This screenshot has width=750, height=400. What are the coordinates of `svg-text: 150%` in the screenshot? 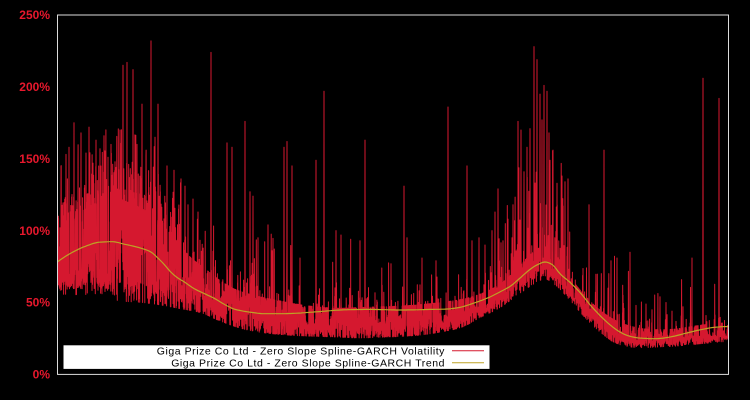 It's located at (34, 159).